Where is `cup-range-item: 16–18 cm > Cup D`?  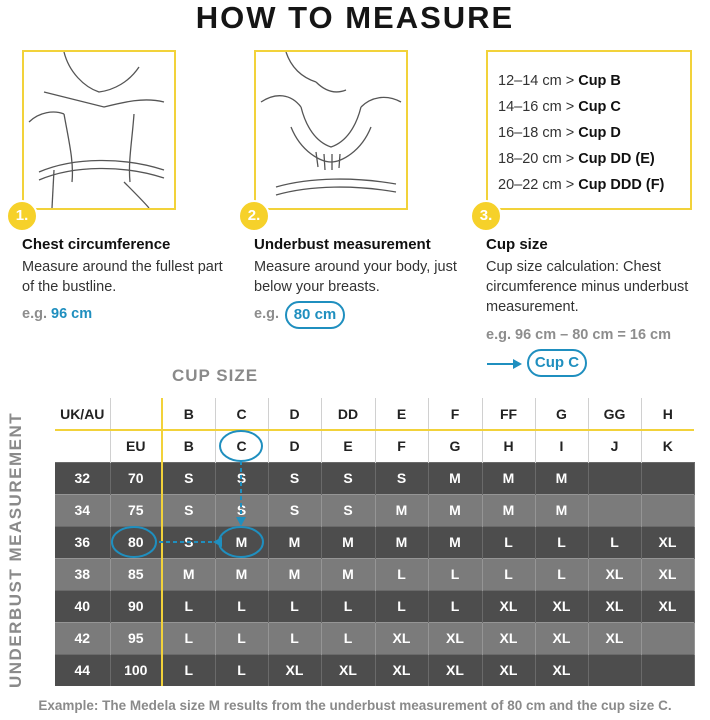
cup-range-item: 16–18 cm > Cup D is located at coordinates (559, 133).